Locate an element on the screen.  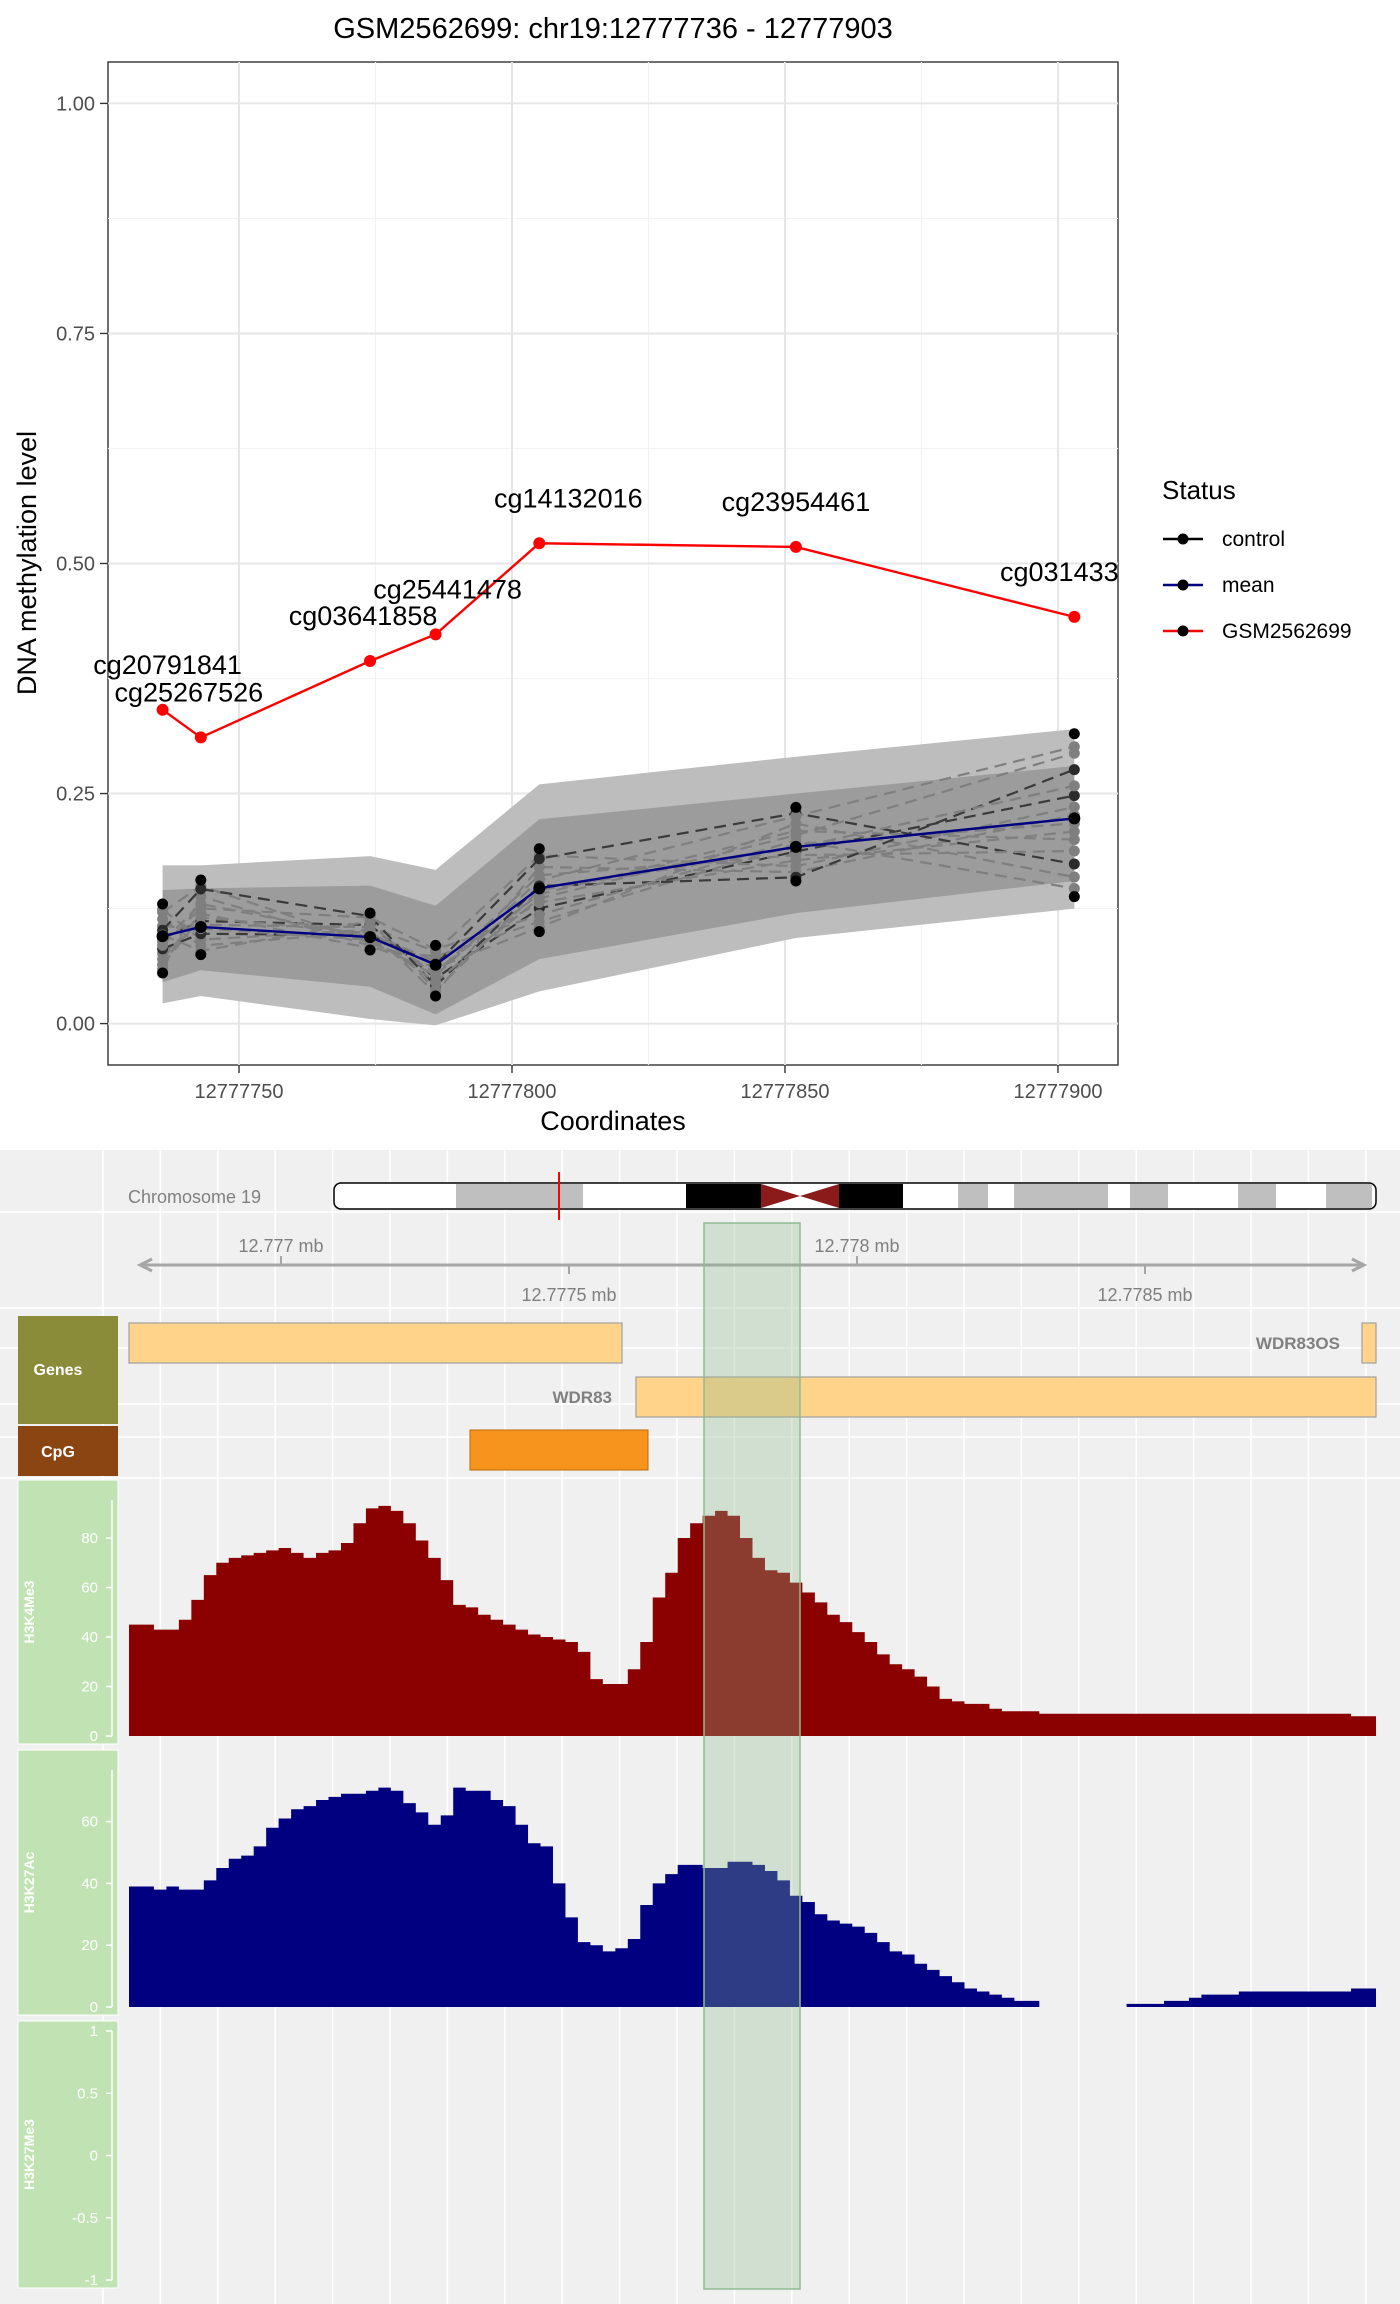
track-title-genes: Genes is located at coordinates (58, 1370).